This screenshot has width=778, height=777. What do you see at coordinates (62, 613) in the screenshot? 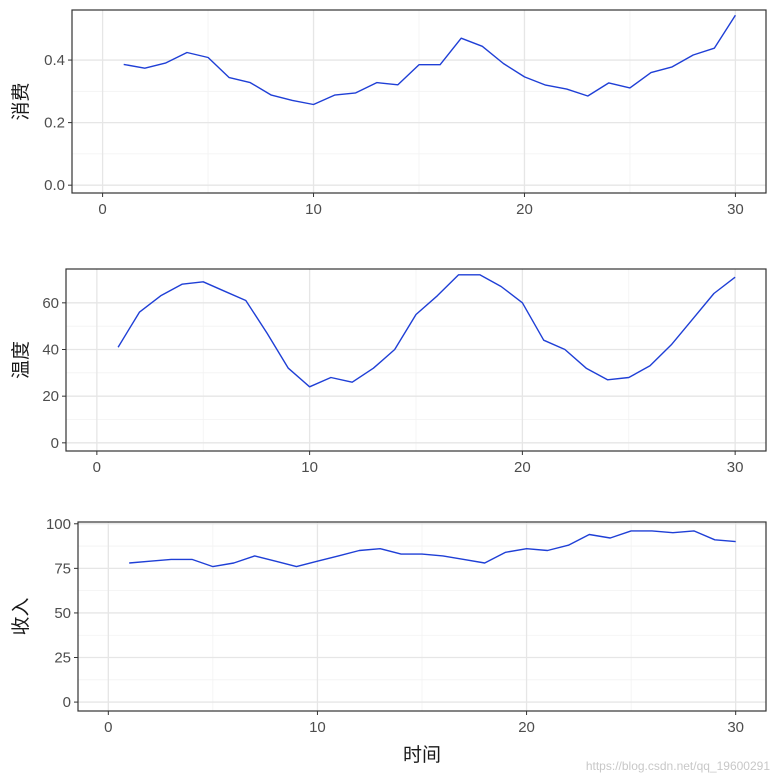
I see `y-tick-label: 50` at bounding box center [62, 613].